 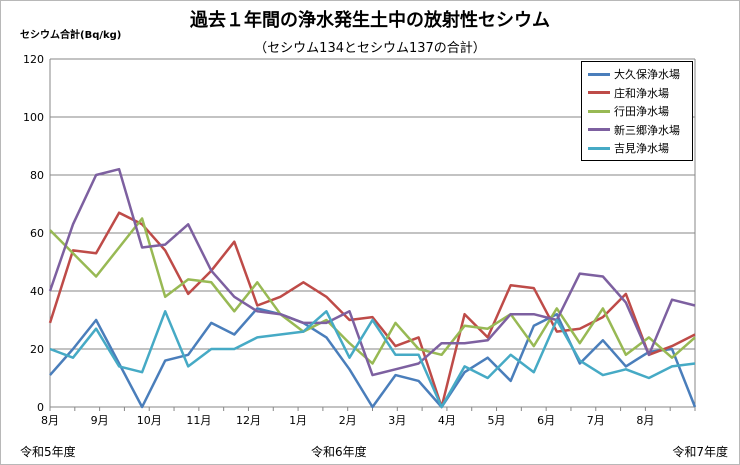 I want to click on era-label: 令和6年度, so click(x=339, y=452).